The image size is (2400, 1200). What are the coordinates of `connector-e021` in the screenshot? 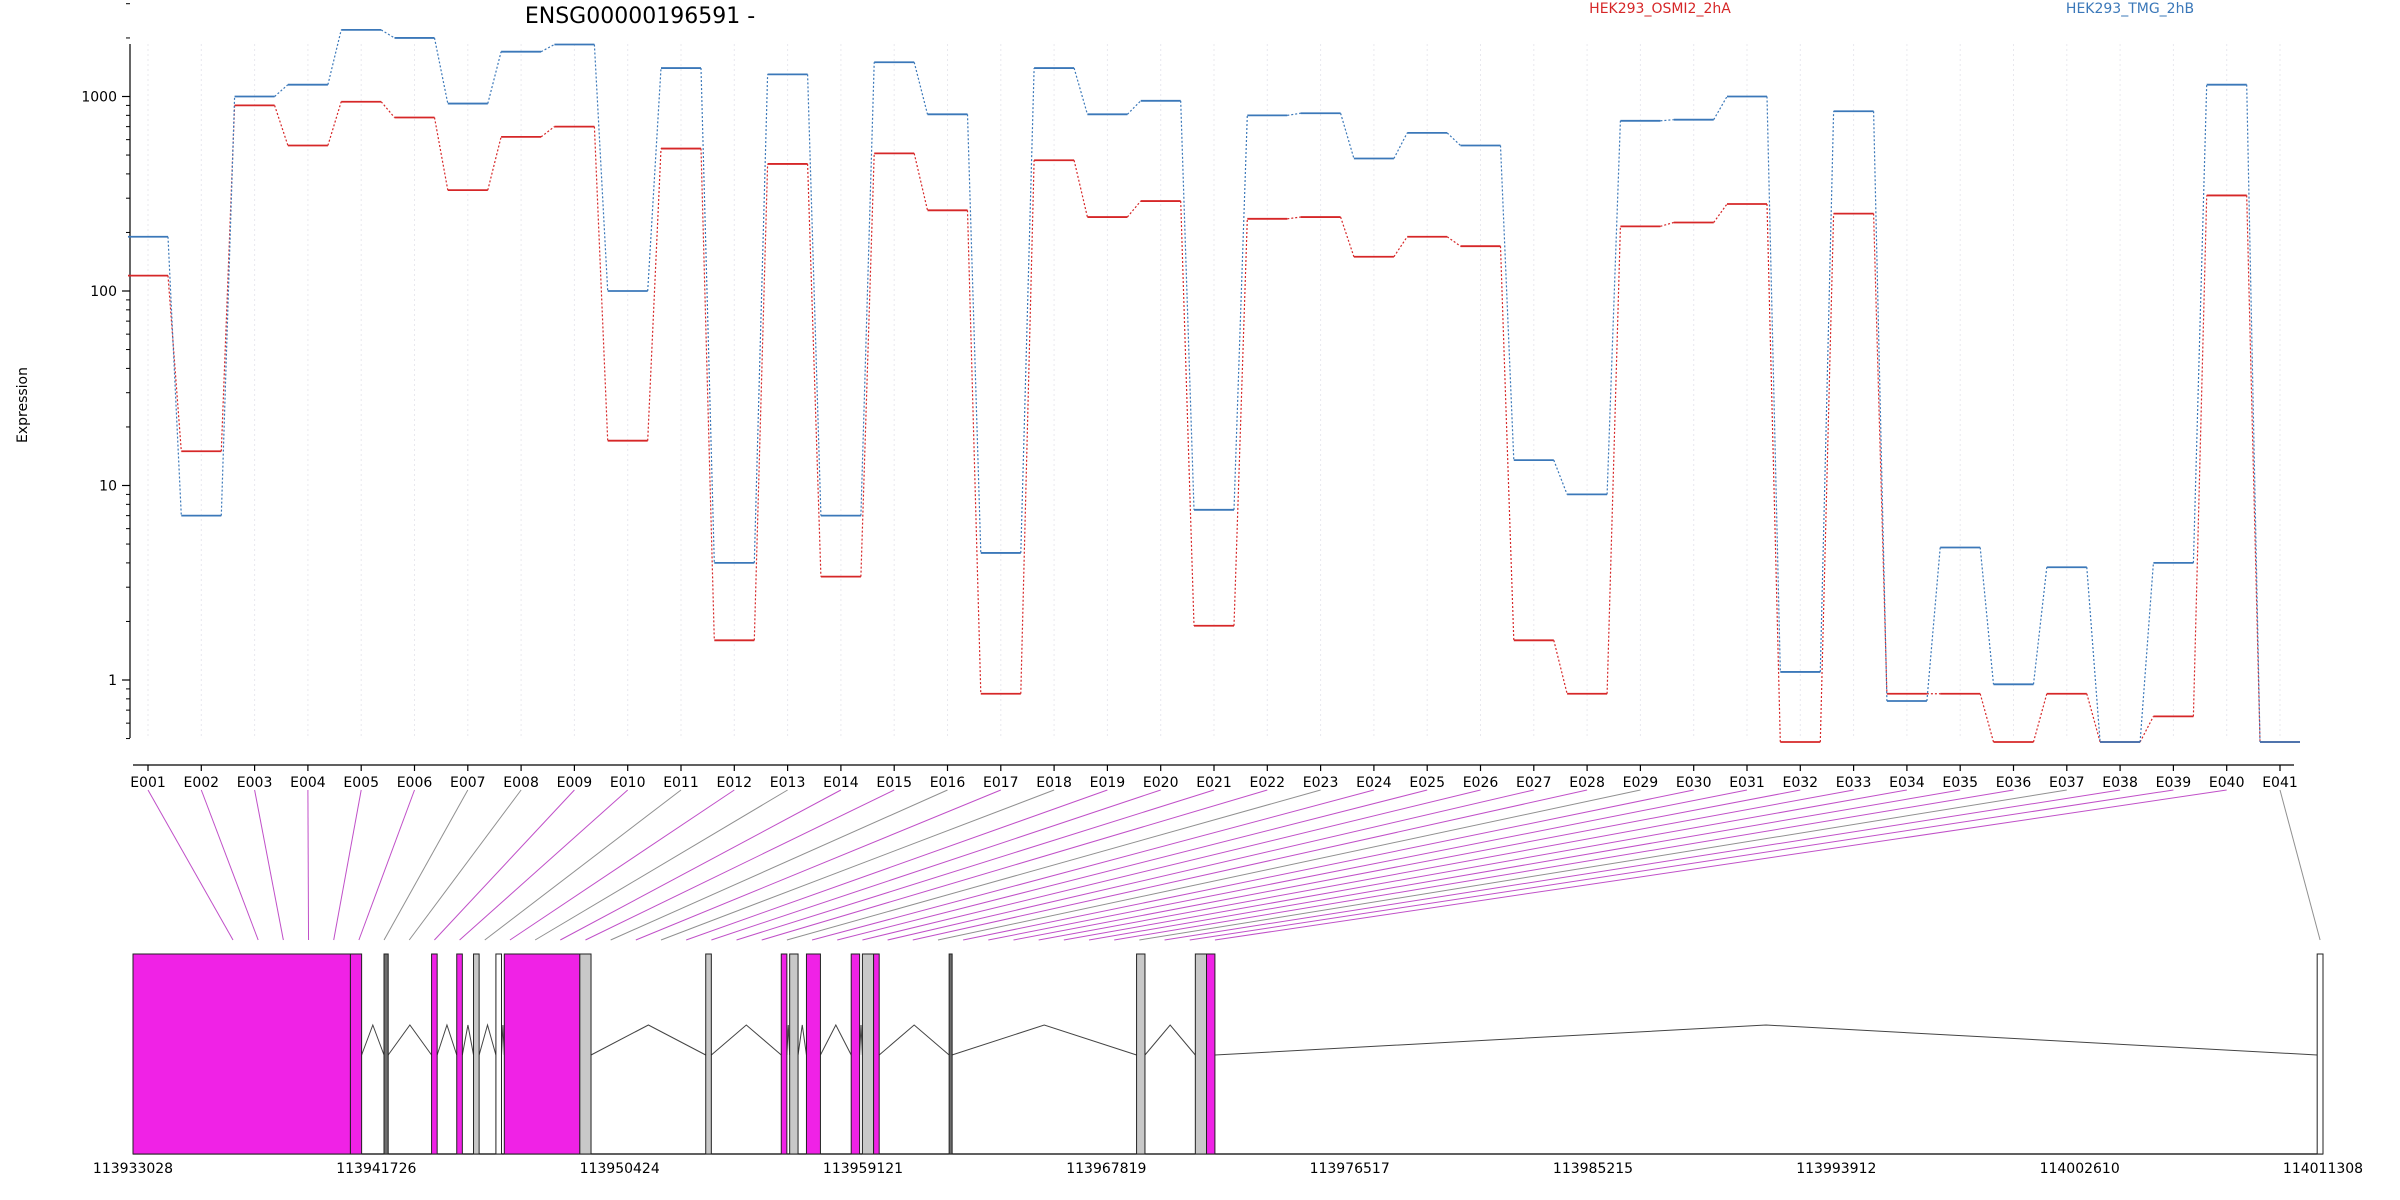 It's located at (975, 865).